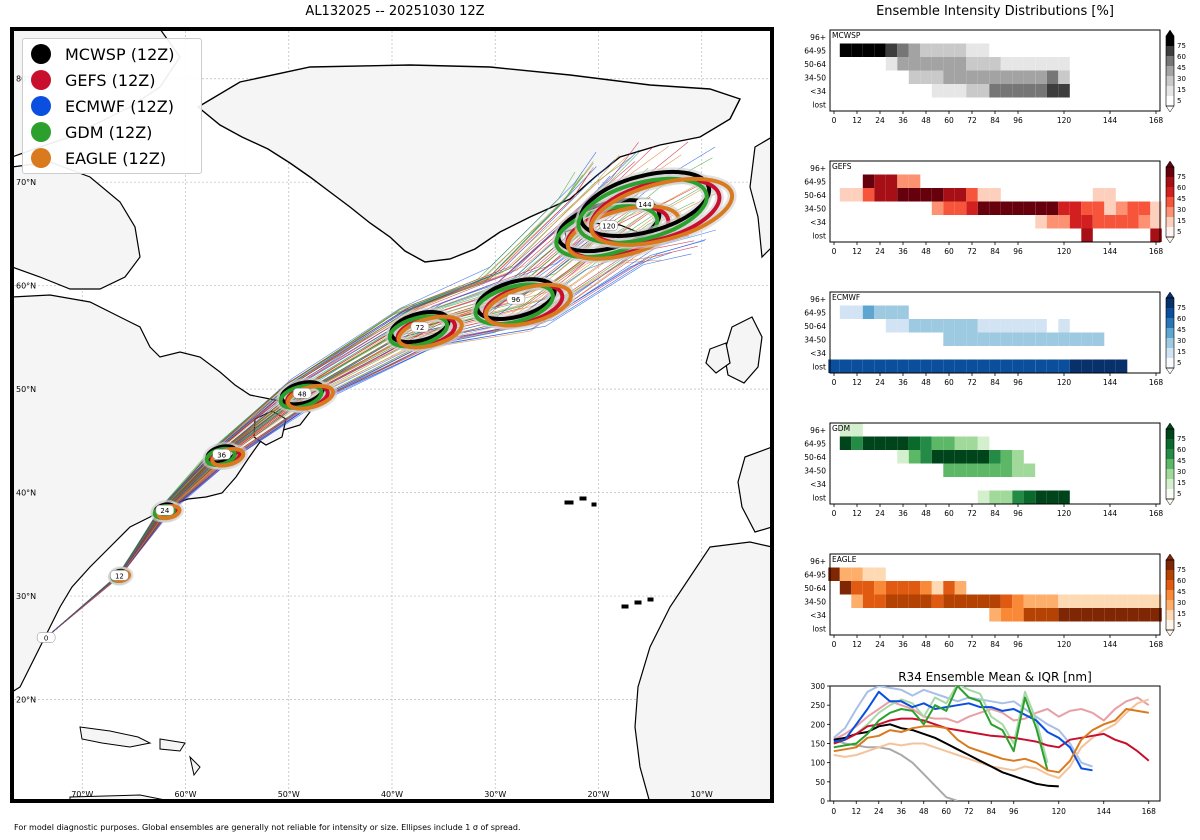  I want to click on colorbar-min-arrow, so click(1170, 371).